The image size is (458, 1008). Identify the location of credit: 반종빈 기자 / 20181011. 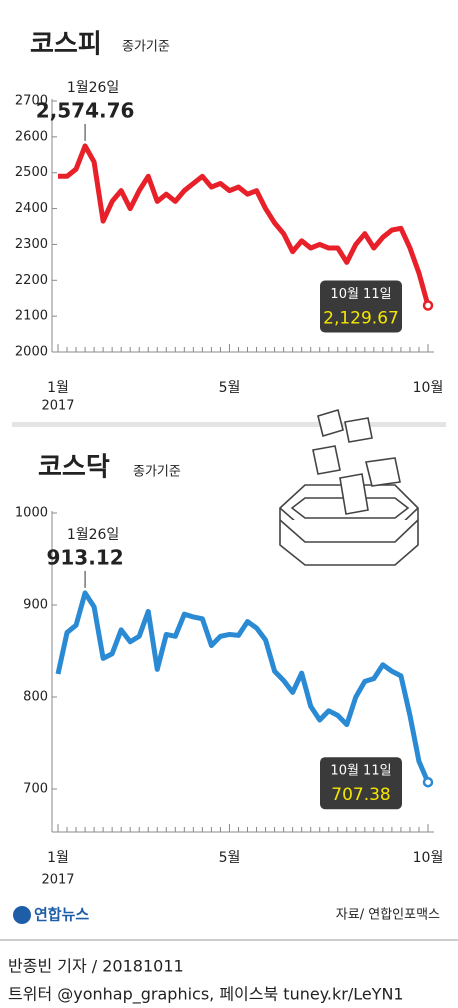
(96, 966).